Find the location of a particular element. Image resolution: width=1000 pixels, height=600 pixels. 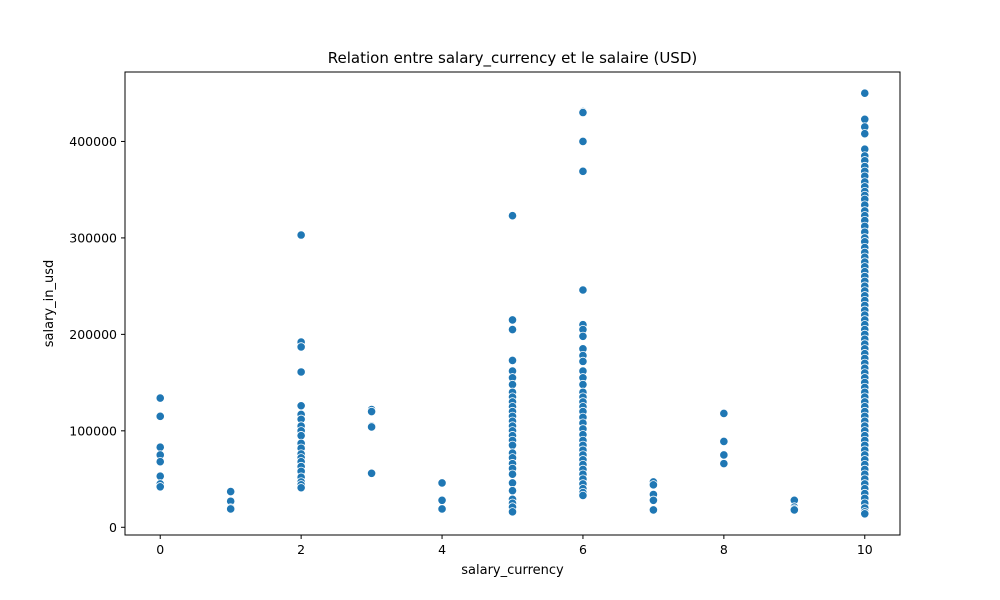

x-tick-label-4: 4 is located at coordinates (442, 549).